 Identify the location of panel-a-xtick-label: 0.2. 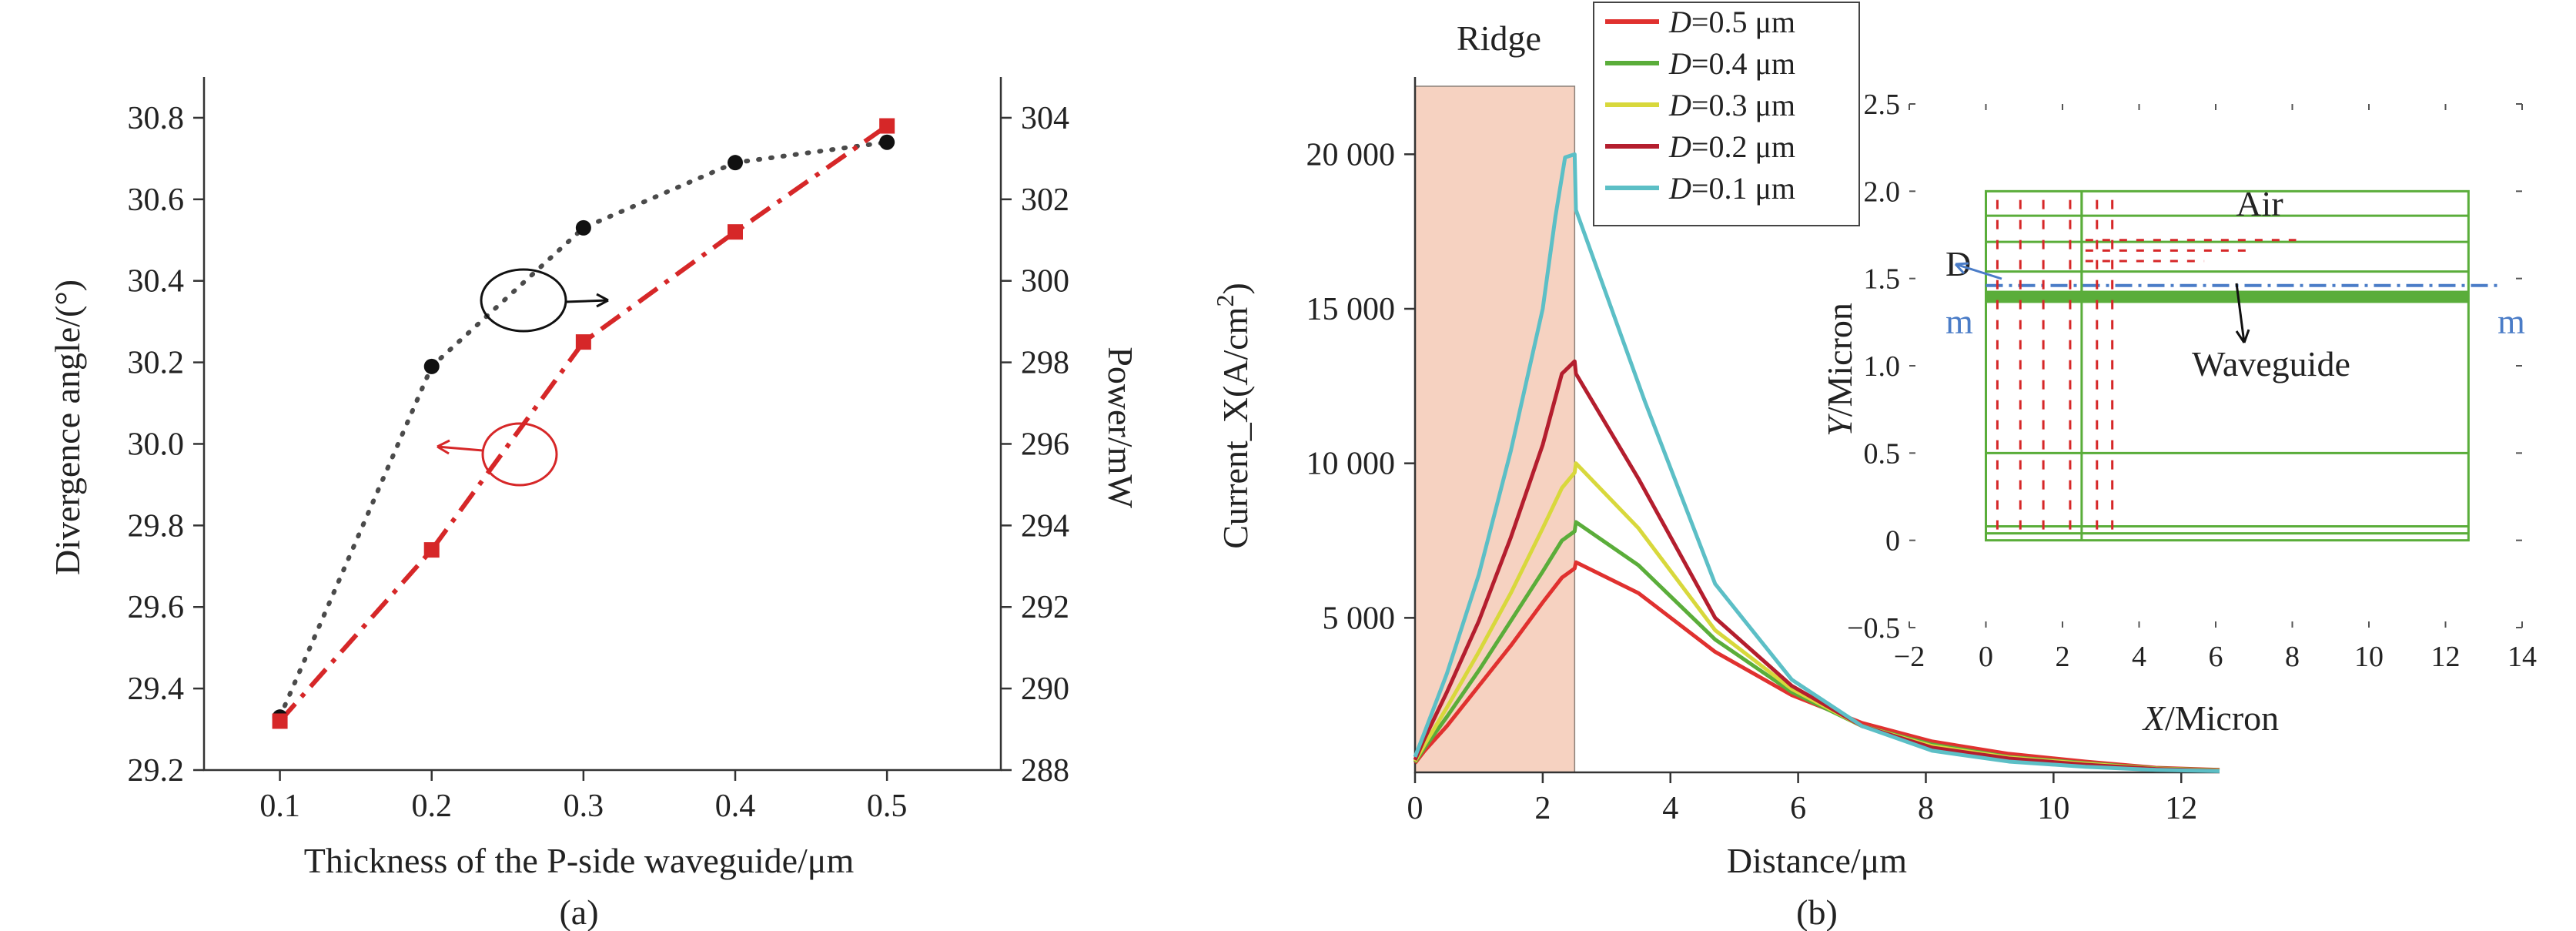
(432, 807).